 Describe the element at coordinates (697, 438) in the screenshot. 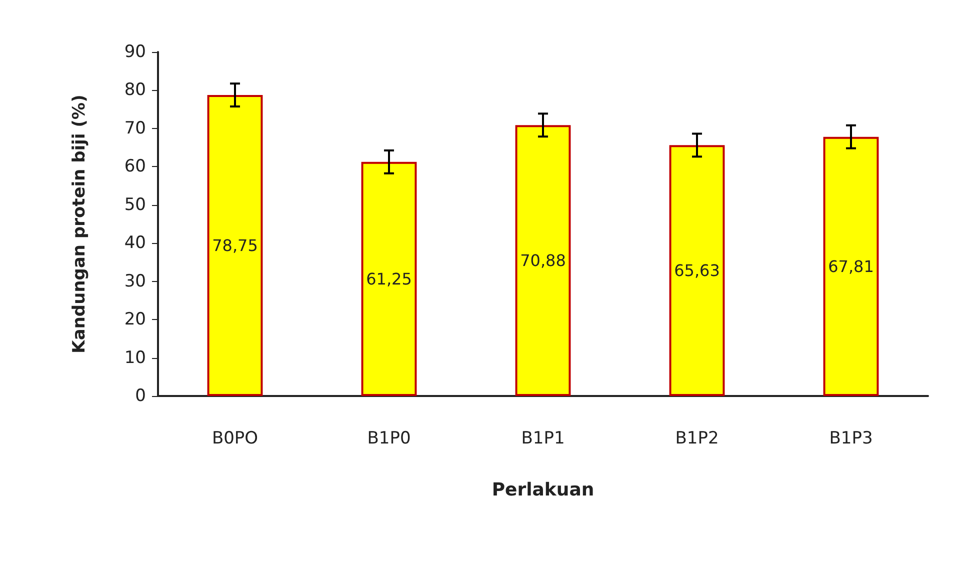

I see `x-tick-label: B1P2` at that location.